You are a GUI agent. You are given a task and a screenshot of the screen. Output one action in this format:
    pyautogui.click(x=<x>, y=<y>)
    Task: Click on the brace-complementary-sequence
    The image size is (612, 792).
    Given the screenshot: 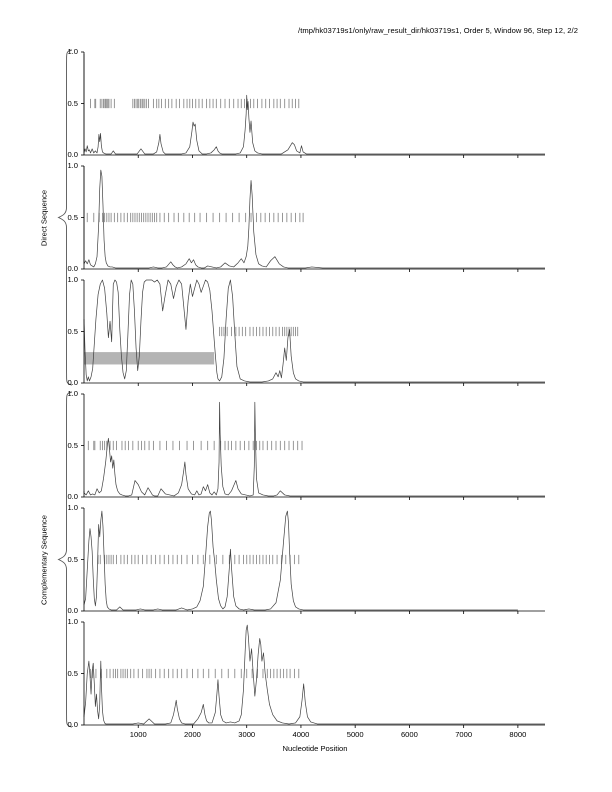 What is the action you would take?
    pyautogui.click(x=65, y=559)
    